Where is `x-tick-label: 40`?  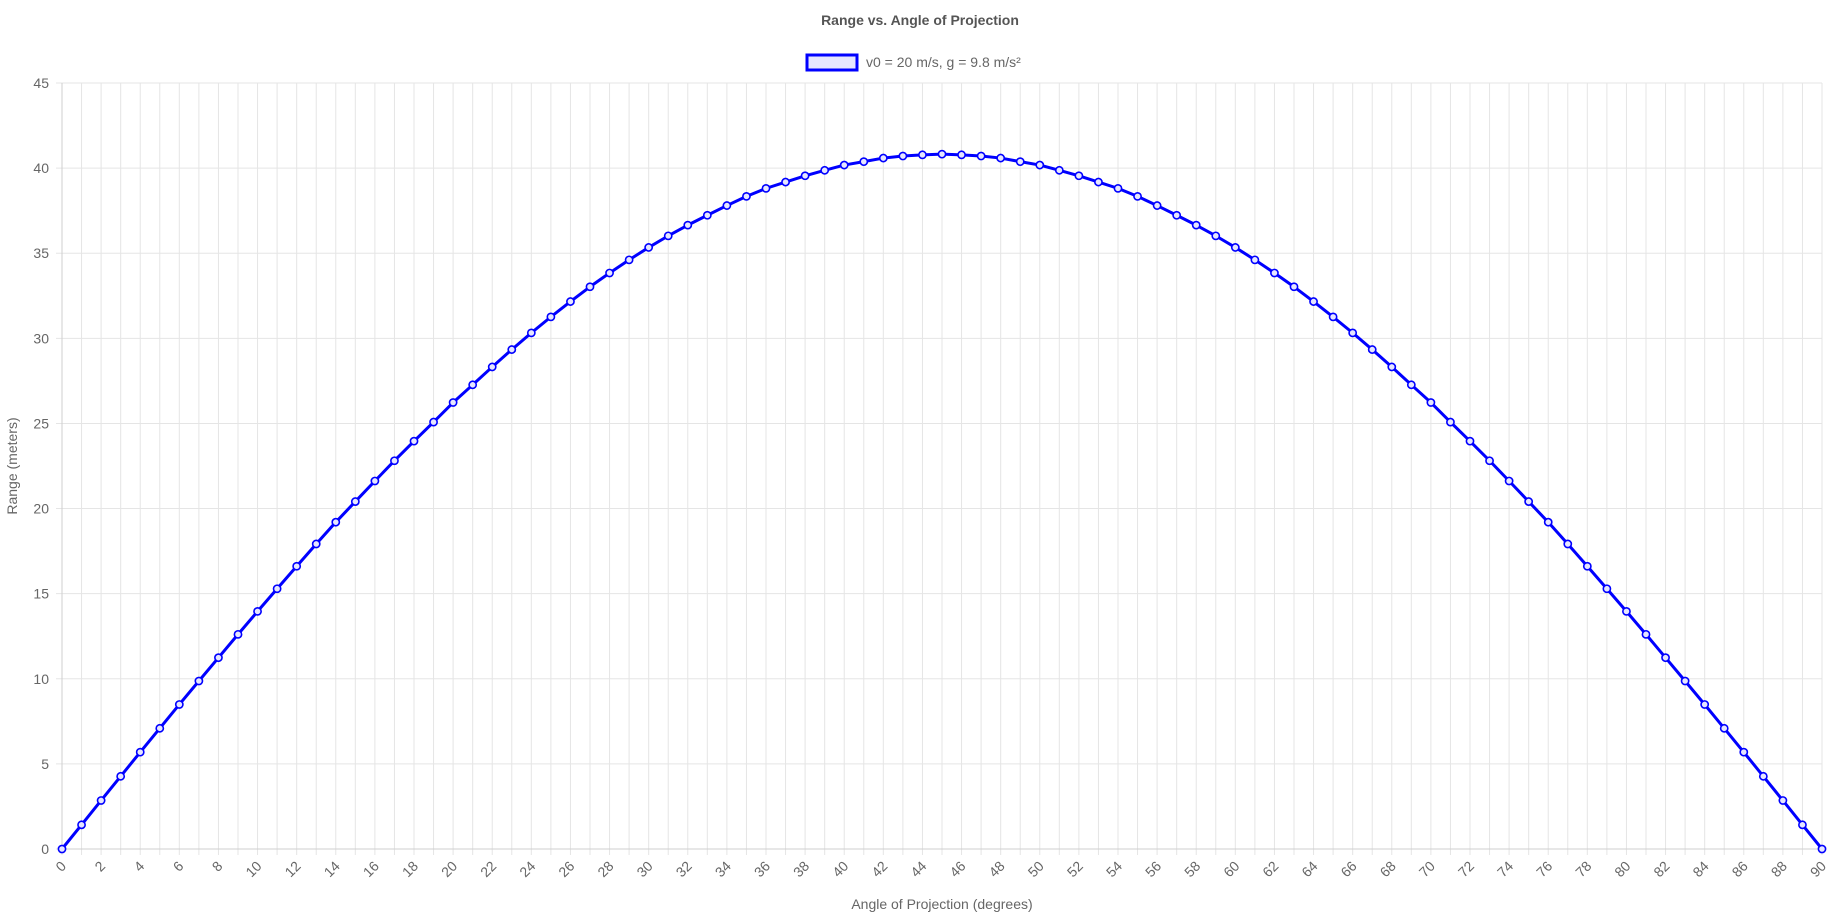 x-tick-label: 40 is located at coordinates (840, 869).